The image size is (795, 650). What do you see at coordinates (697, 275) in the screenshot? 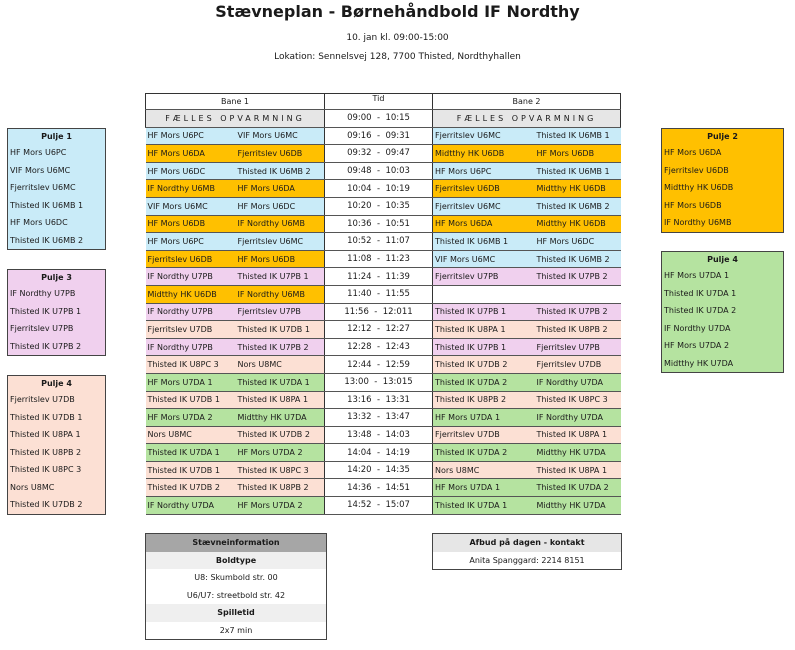
I see `pool-team: HF Mors U7DA 1` at bounding box center [697, 275].